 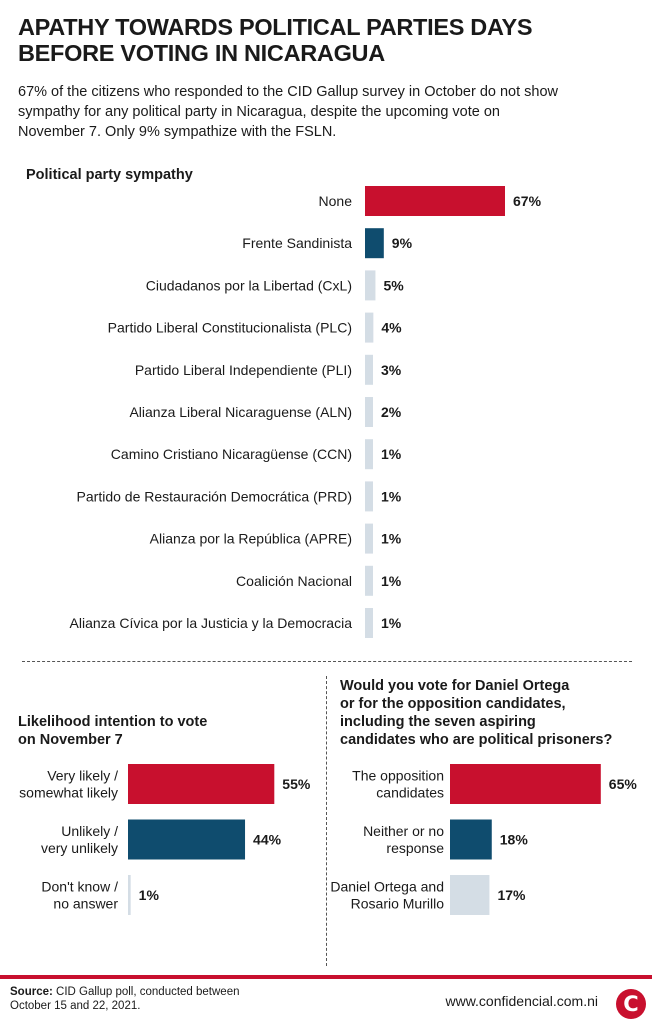 I want to click on value-label-0-1: 9%, so click(x=402, y=243).